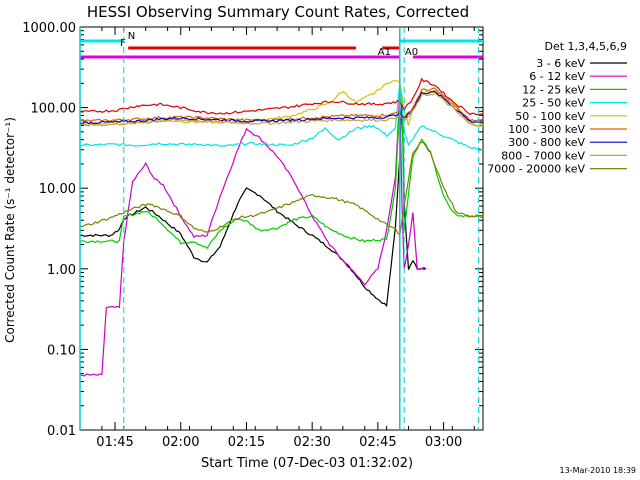 This screenshot has height=480, width=640. What do you see at coordinates (585, 46) in the screenshot?
I see `legend-title: Det 1,3,4,5,6,9` at bounding box center [585, 46].